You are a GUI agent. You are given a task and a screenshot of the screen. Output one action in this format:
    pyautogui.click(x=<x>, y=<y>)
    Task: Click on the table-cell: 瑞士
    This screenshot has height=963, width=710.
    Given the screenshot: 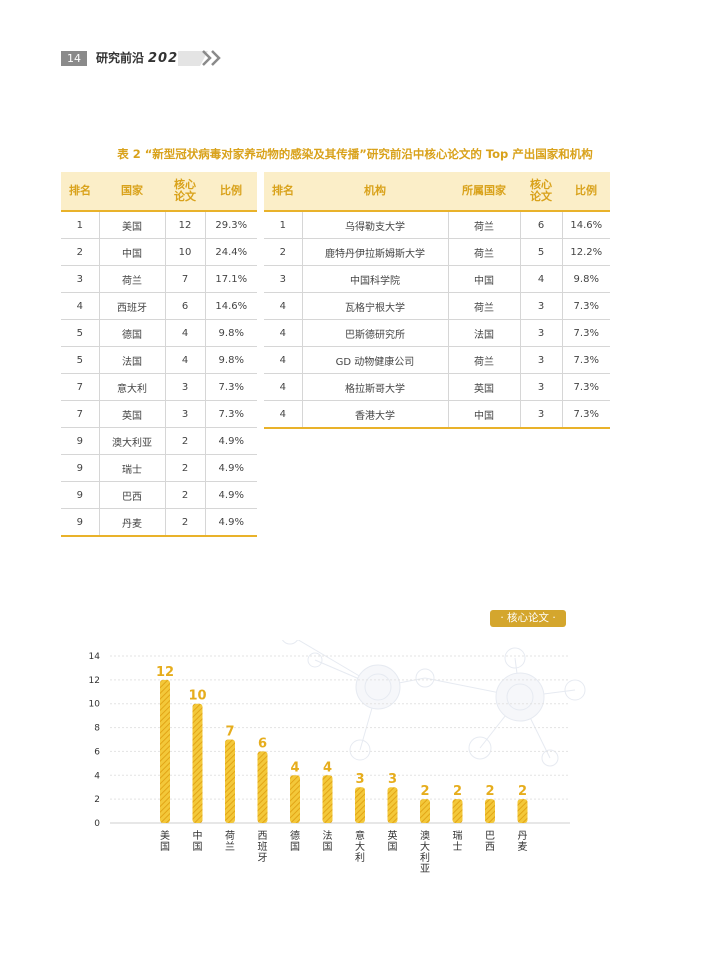 What is the action you would take?
    pyautogui.click(x=131, y=468)
    